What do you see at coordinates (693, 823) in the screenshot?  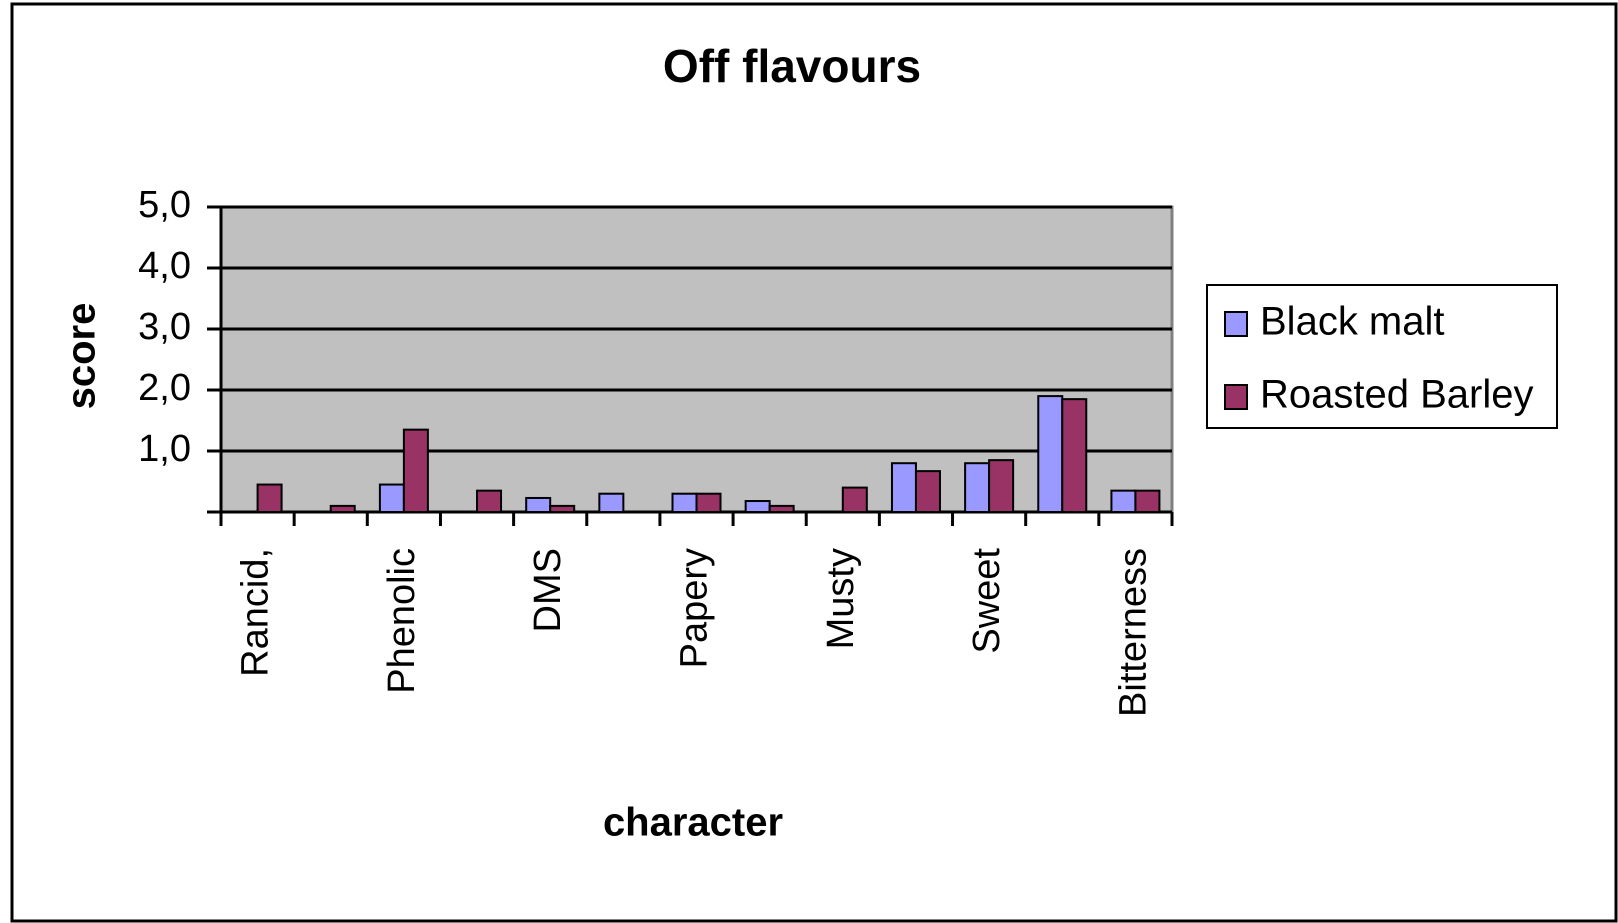 I see `x-axis-label: character` at bounding box center [693, 823].